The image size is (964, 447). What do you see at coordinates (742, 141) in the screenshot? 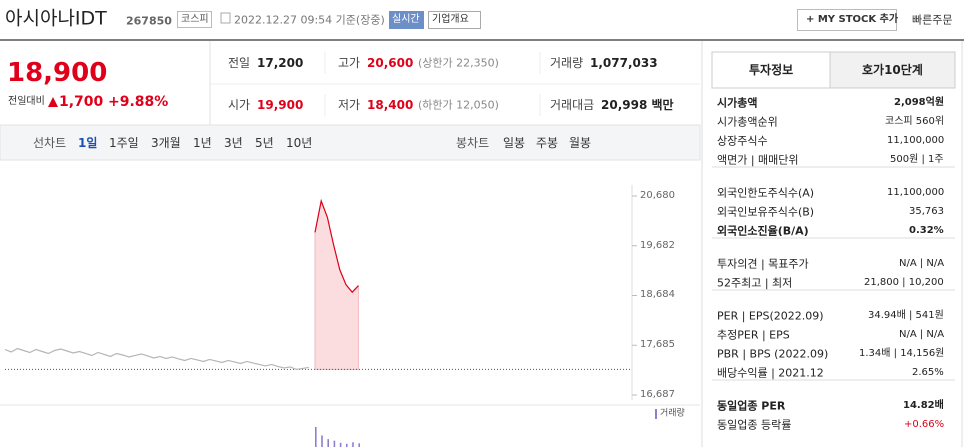
I see `info-label: 상장주식수` at bounding box center [742, 141].